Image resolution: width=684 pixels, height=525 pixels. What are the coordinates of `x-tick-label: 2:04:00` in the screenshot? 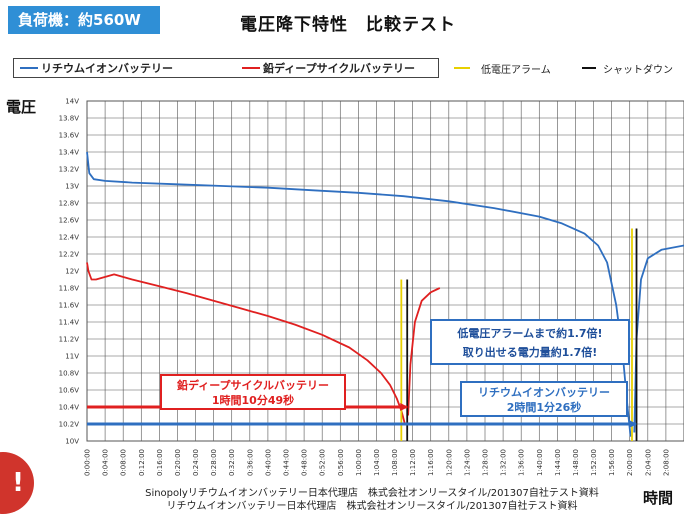 It's located at (648, 462).